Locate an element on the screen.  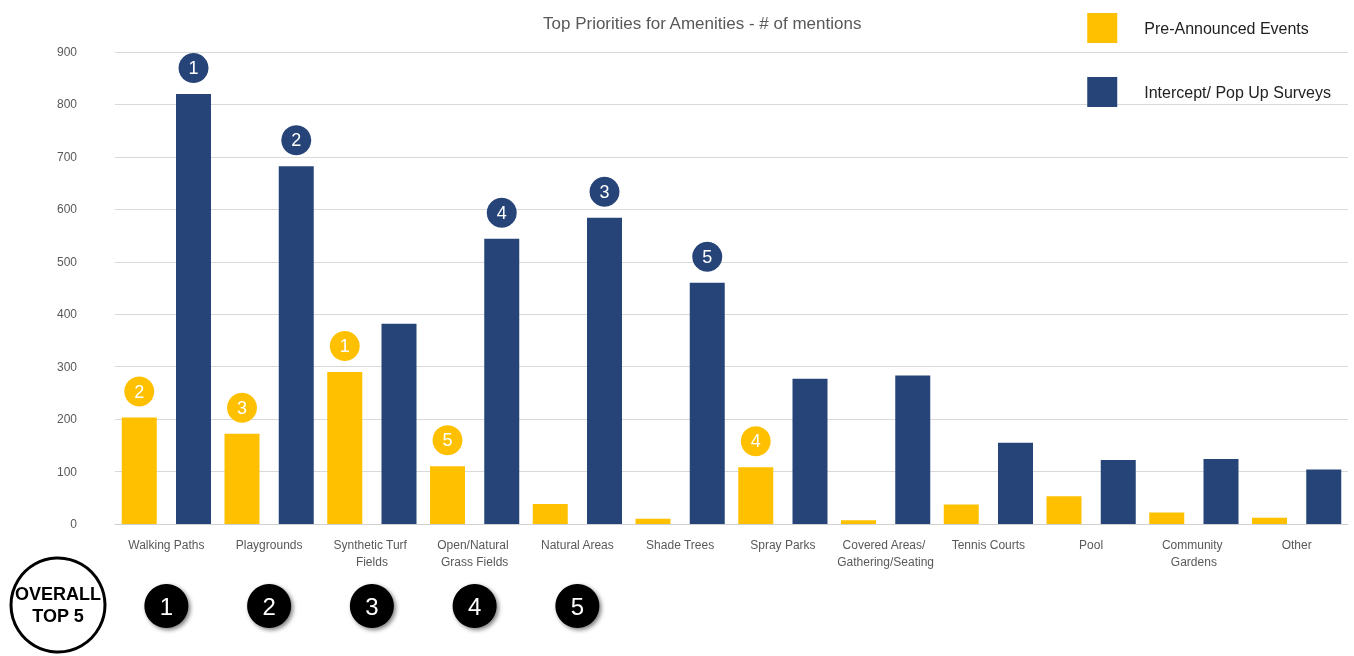
x-tick-label: Tennis Courts is located at coordinates (988, 544).